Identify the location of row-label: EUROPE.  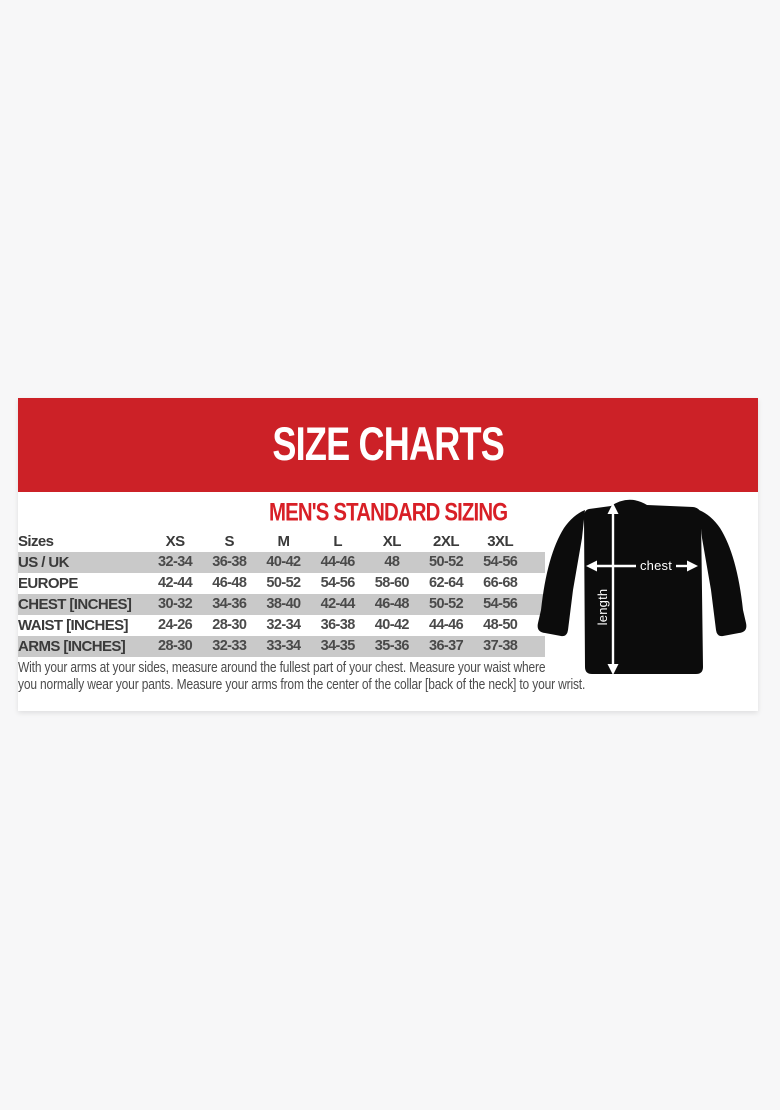
(48, 583).